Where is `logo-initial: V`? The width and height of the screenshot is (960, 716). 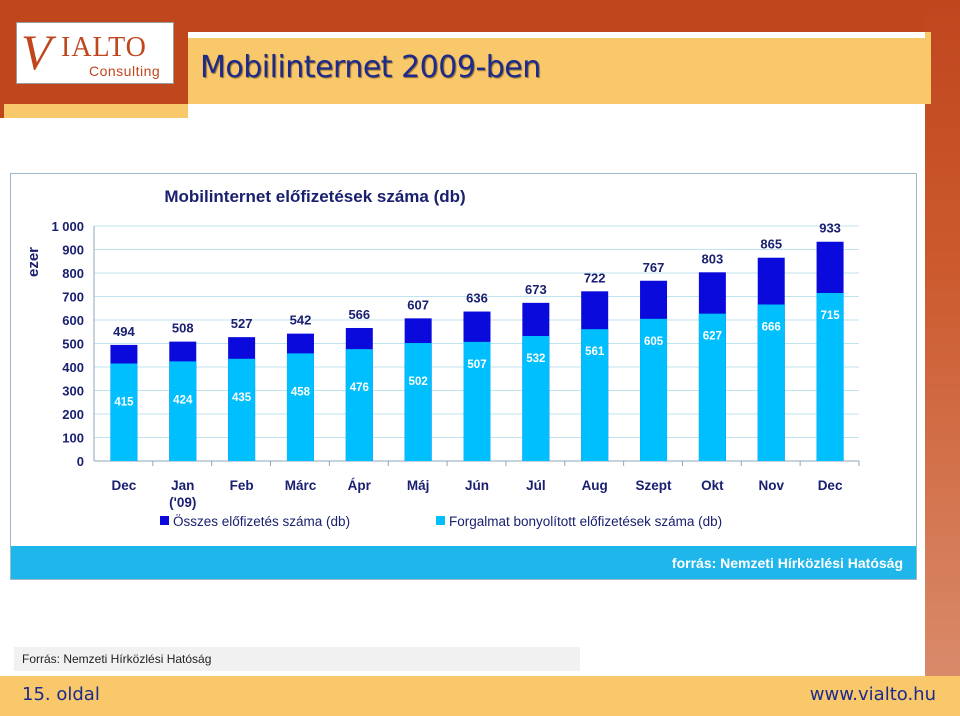
logo-initial: V is located at coordinates (36, 52).